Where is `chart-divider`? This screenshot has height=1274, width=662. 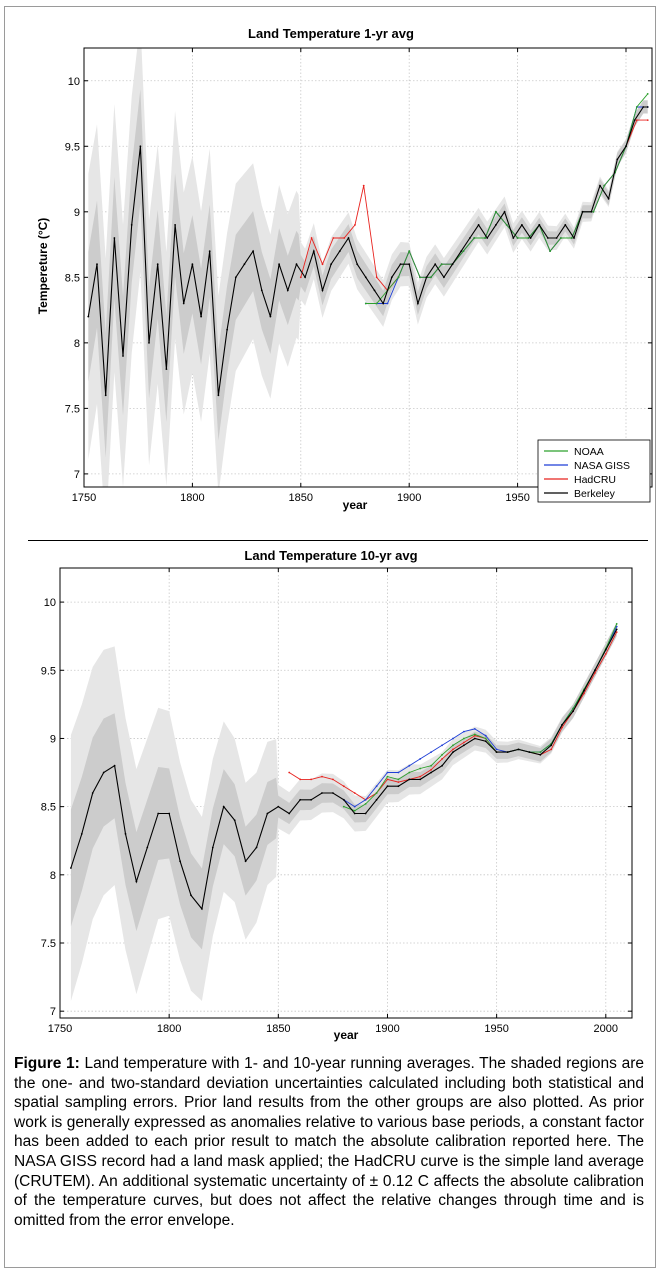 chart-divider is located at coordinates (338, 540).